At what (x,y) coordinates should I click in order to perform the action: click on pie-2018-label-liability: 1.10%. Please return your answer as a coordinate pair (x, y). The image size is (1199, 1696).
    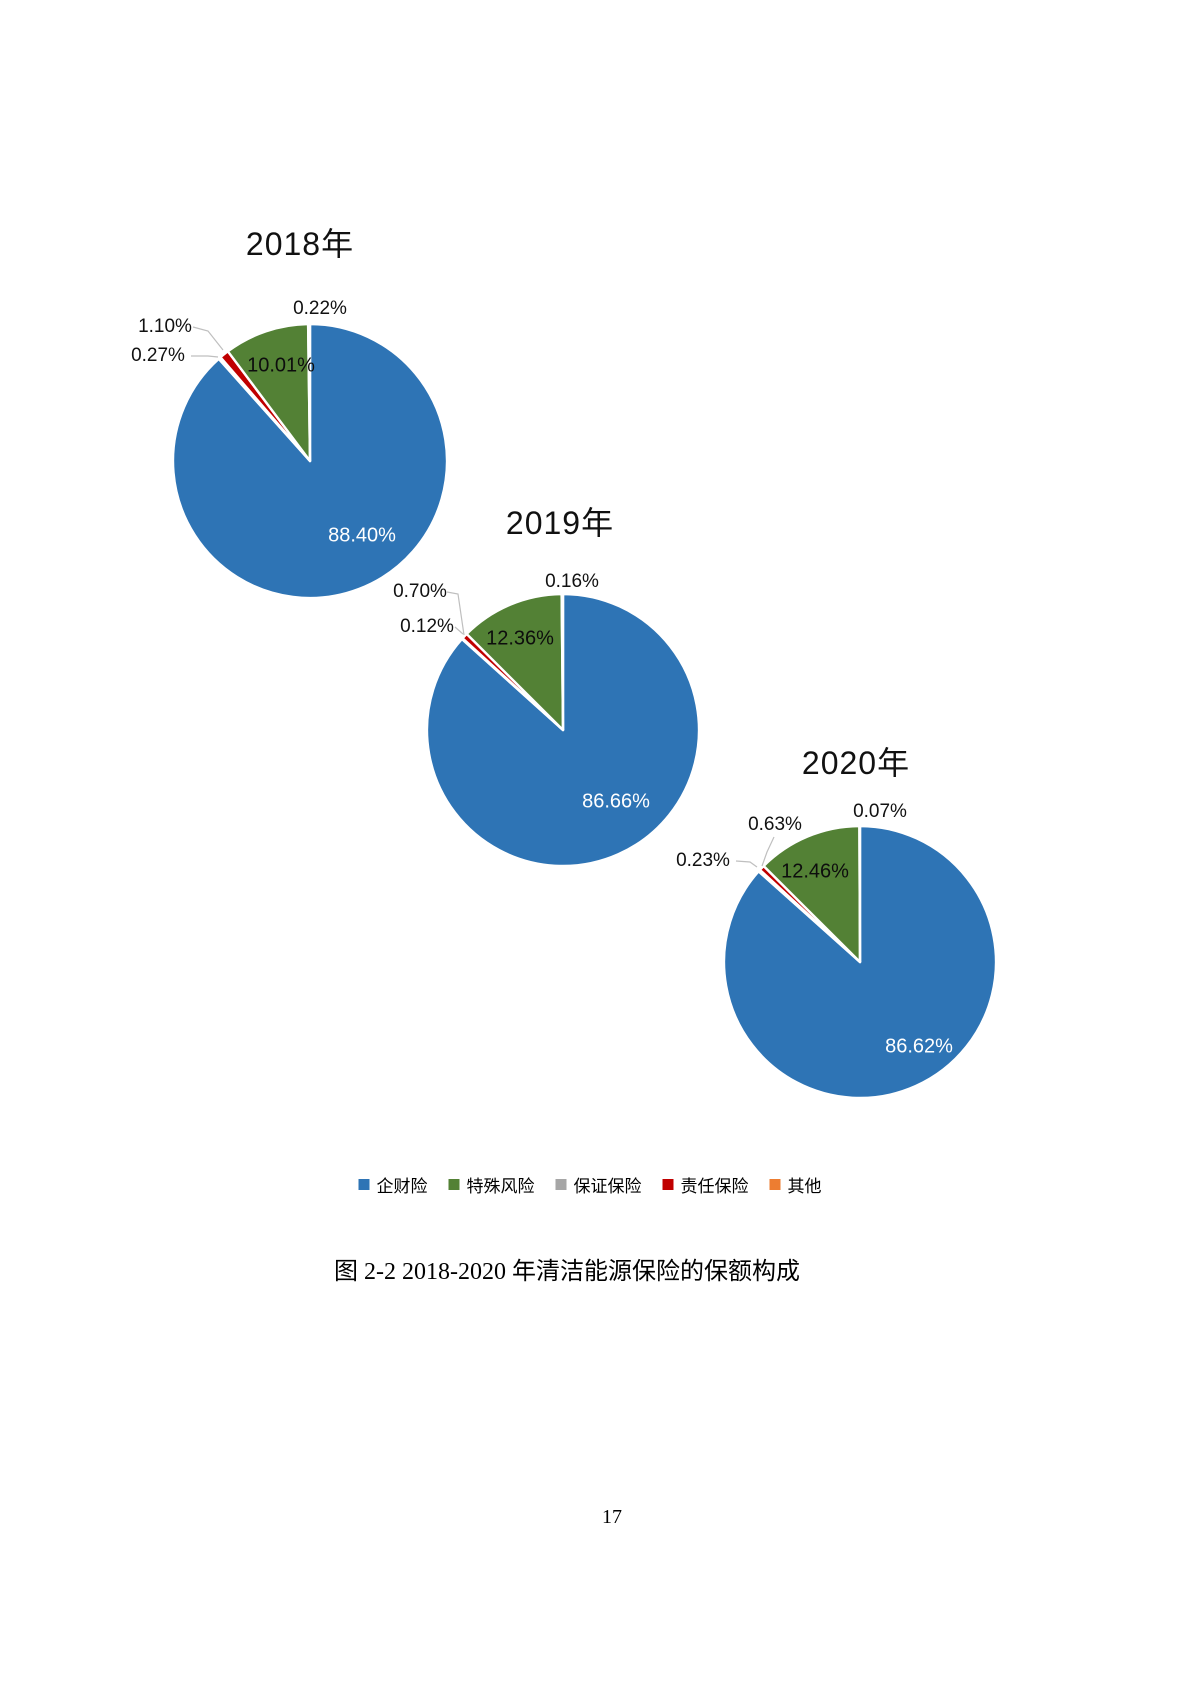
    Looking at the image, I should click on (165, 326).